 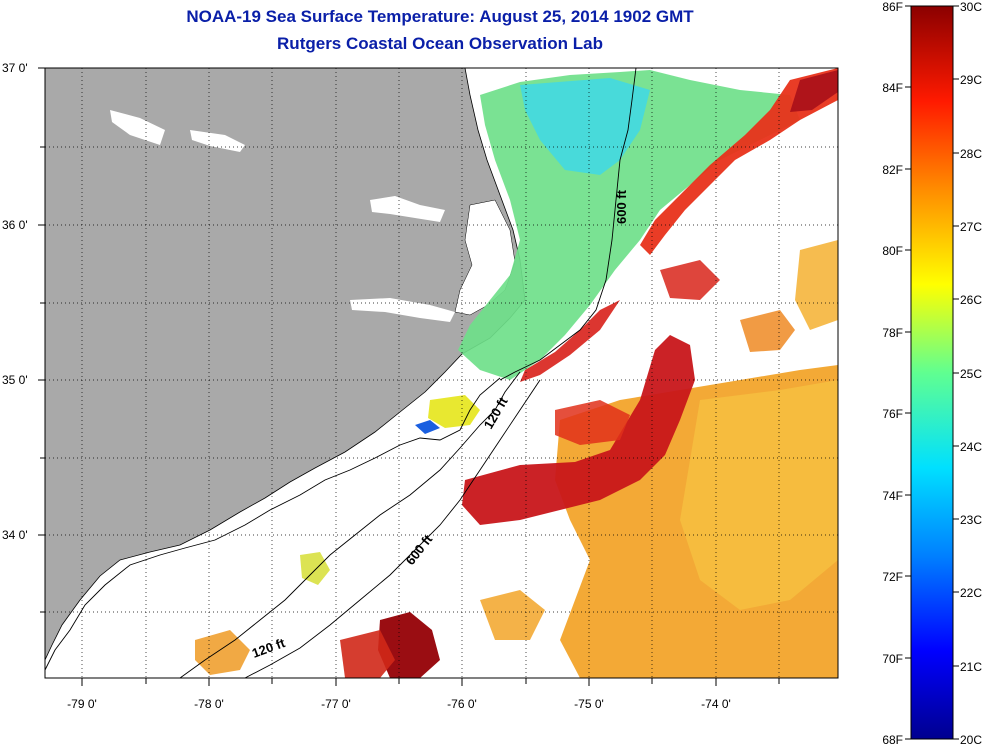 I want to click on warm-offshore-east, so click(x=759, y=495).